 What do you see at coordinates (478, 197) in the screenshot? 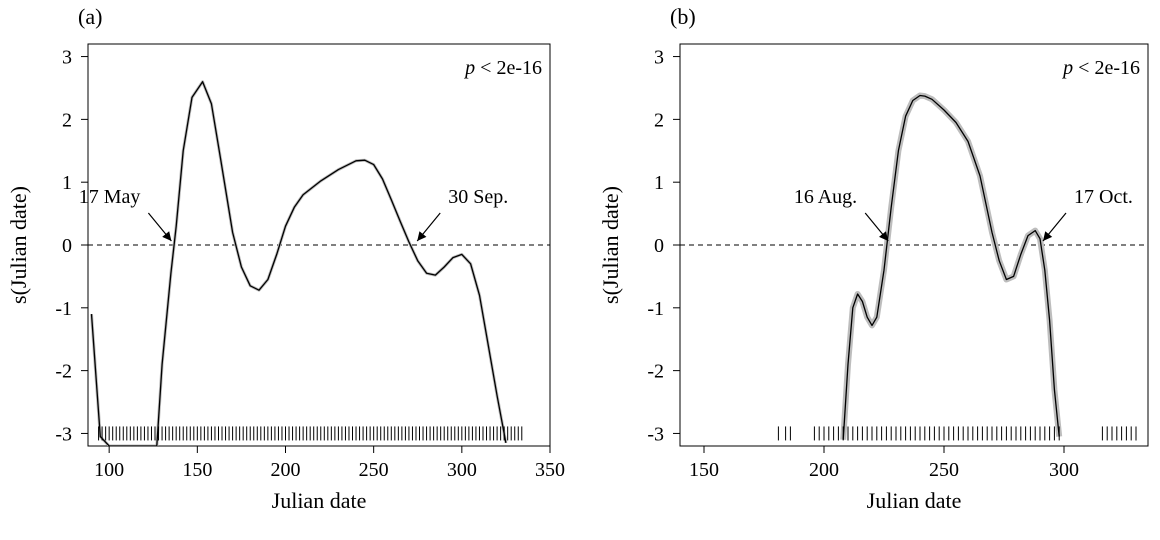
I see `annotation-label: 30 Sep.` at bounding box center [478, 197].